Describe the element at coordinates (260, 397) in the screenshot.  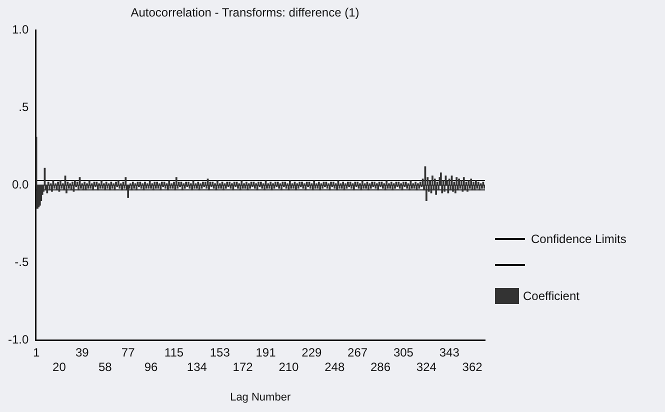
I see `x-axis-title: Lag Number` at that location.